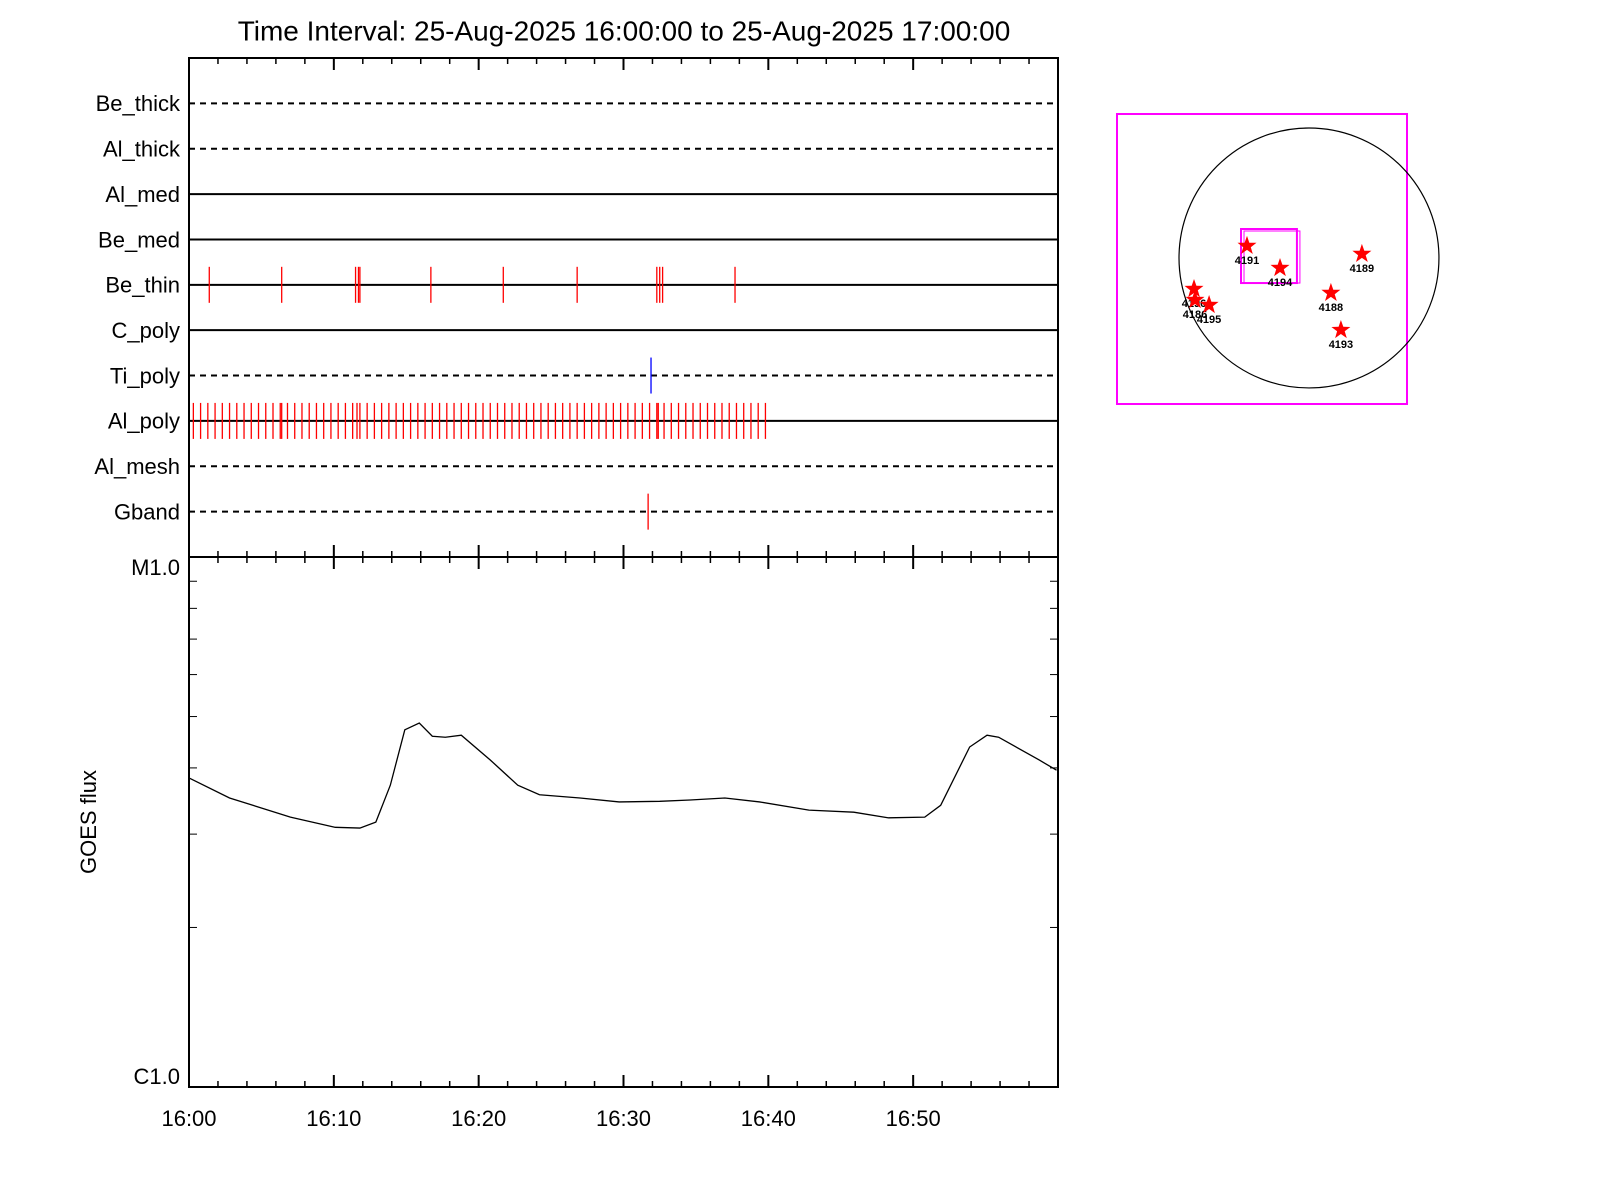  I want to click on y-axis-label: GOES flux, so click(88, 822).